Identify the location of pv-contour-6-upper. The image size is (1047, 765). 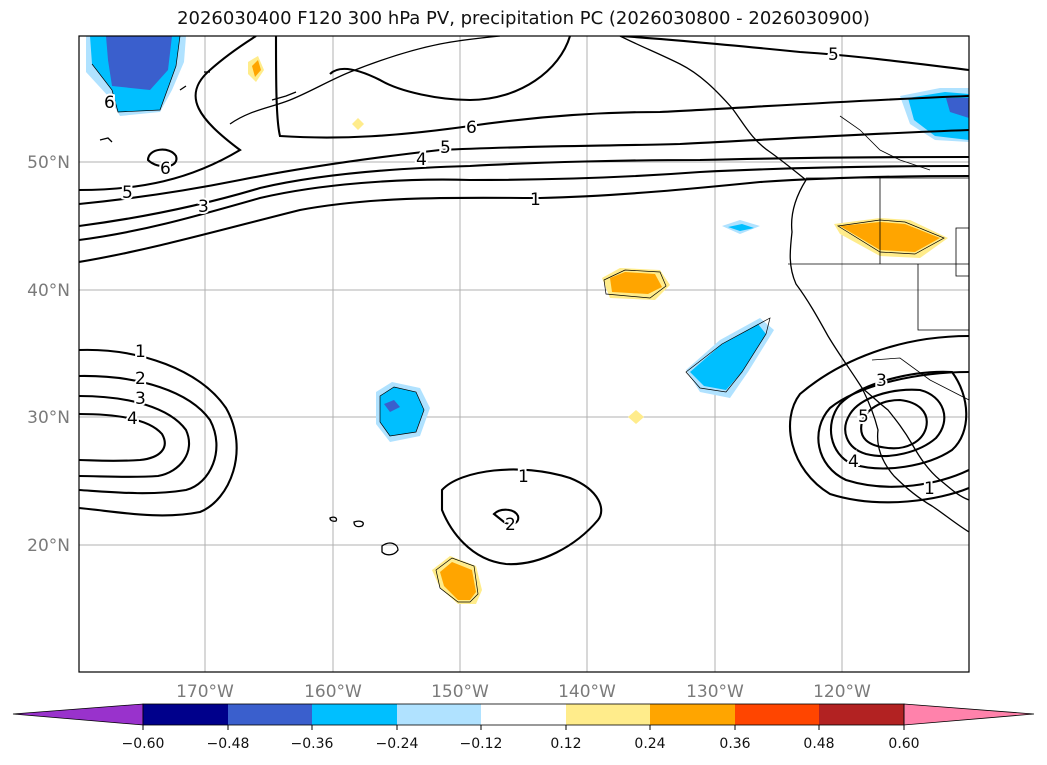
(450, 69).